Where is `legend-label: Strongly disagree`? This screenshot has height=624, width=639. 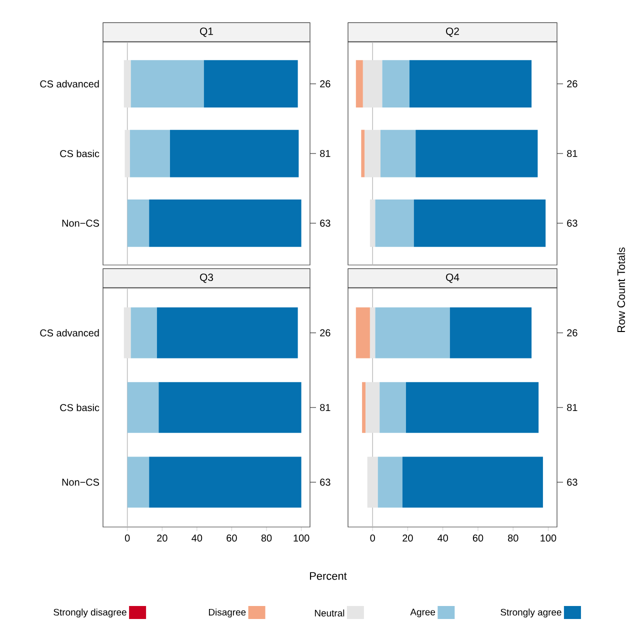 legend-label: Strongly disagree is located at coordinates (90, 613).